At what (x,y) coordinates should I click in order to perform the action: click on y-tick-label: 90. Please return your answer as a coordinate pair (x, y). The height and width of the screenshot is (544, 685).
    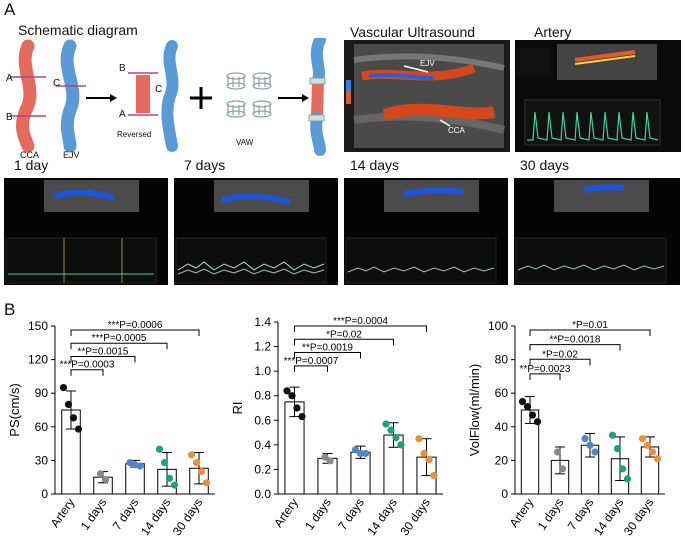
    Looking at the image, I should click on (42, 393).